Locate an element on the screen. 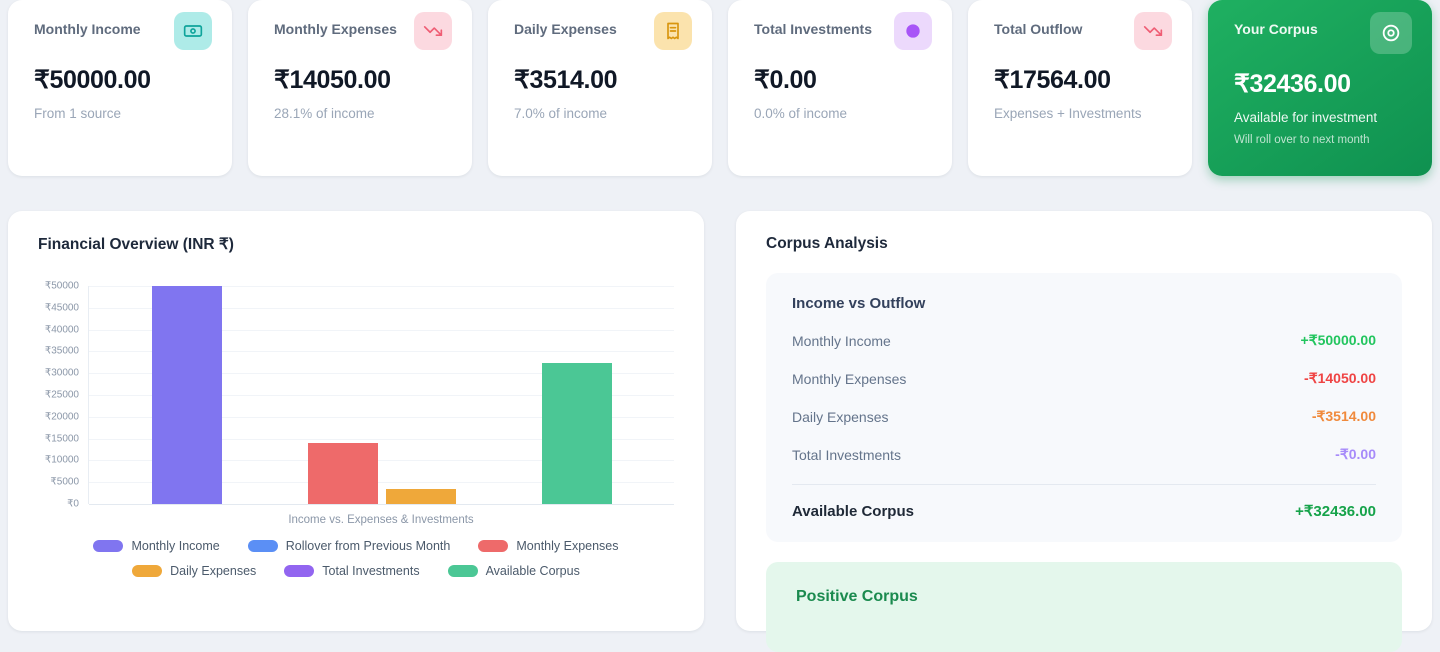 The width and height of the screenshot is (1440, 652). y-axis-tick: ₹50000 is located at coordinates (61, 286).